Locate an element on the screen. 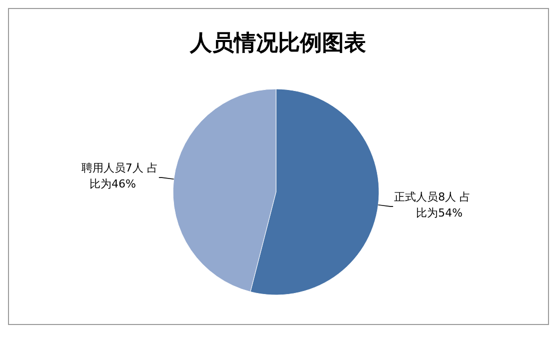  chart-title: 人员情况比例图表 is located at coordinates (277, 43).